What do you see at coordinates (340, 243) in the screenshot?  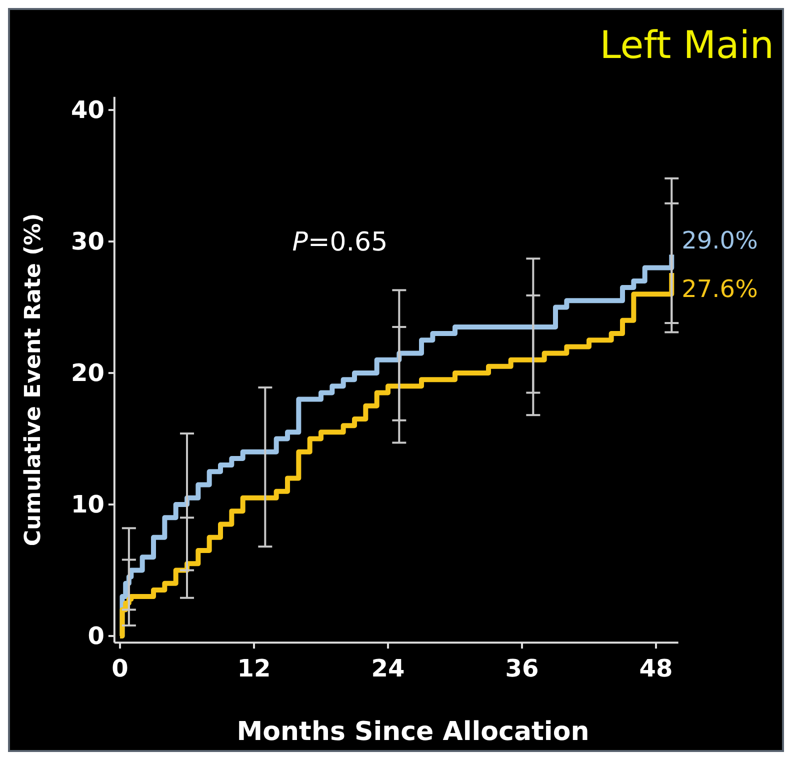 I see `annotation: P=0.65` at bounding box center [340, 243].